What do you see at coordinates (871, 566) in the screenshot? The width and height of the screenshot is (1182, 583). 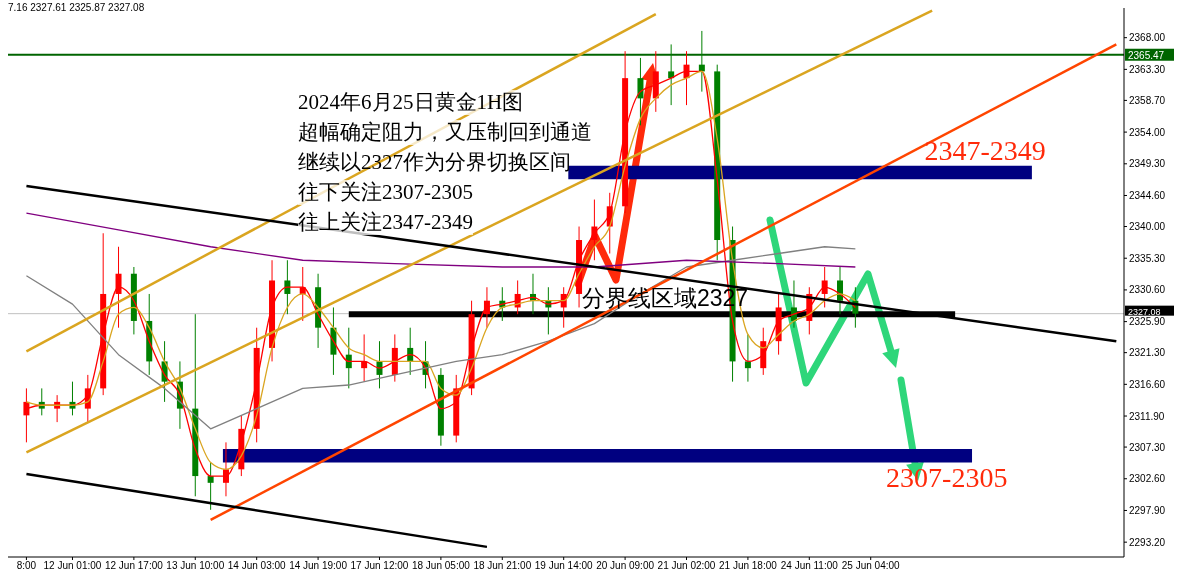 I see `x-tick-label: 25 Jun 04:00` at bounding box center [871, 566].